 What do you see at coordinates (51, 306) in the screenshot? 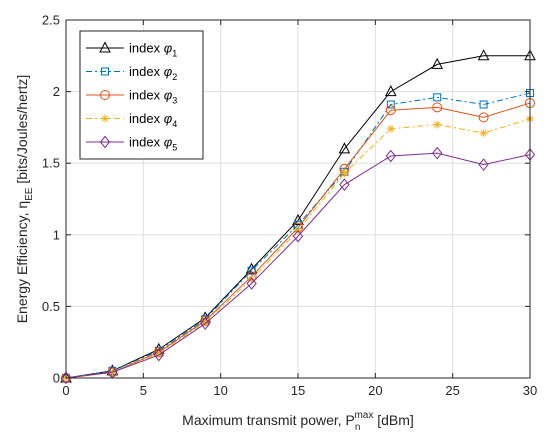
I see `y-tick-label: 0.5` at bounding box center [51, 306].